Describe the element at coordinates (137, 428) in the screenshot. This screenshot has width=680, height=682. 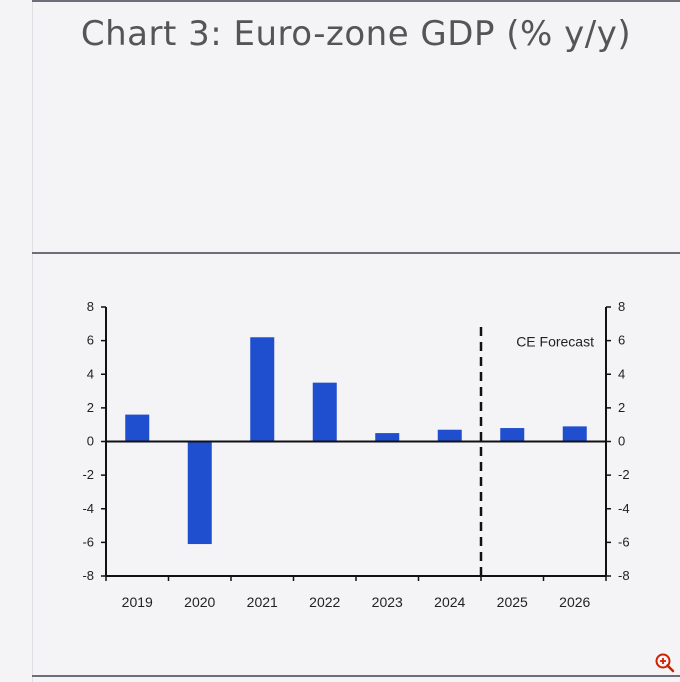
I see `bar-2019` at that location.